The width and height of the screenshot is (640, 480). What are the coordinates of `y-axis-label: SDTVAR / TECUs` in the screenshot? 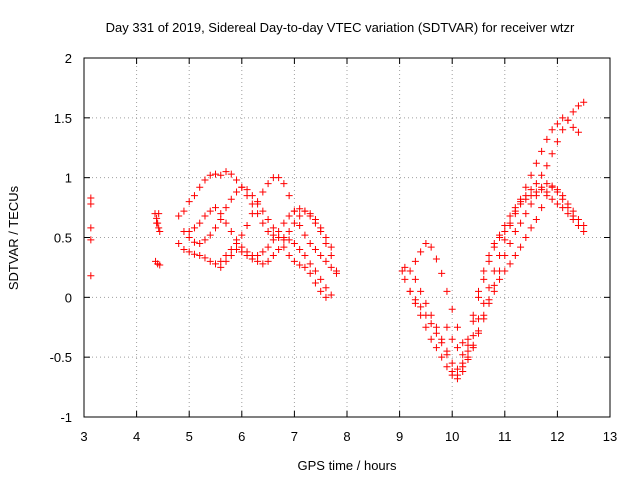 It's located at (13, 237).